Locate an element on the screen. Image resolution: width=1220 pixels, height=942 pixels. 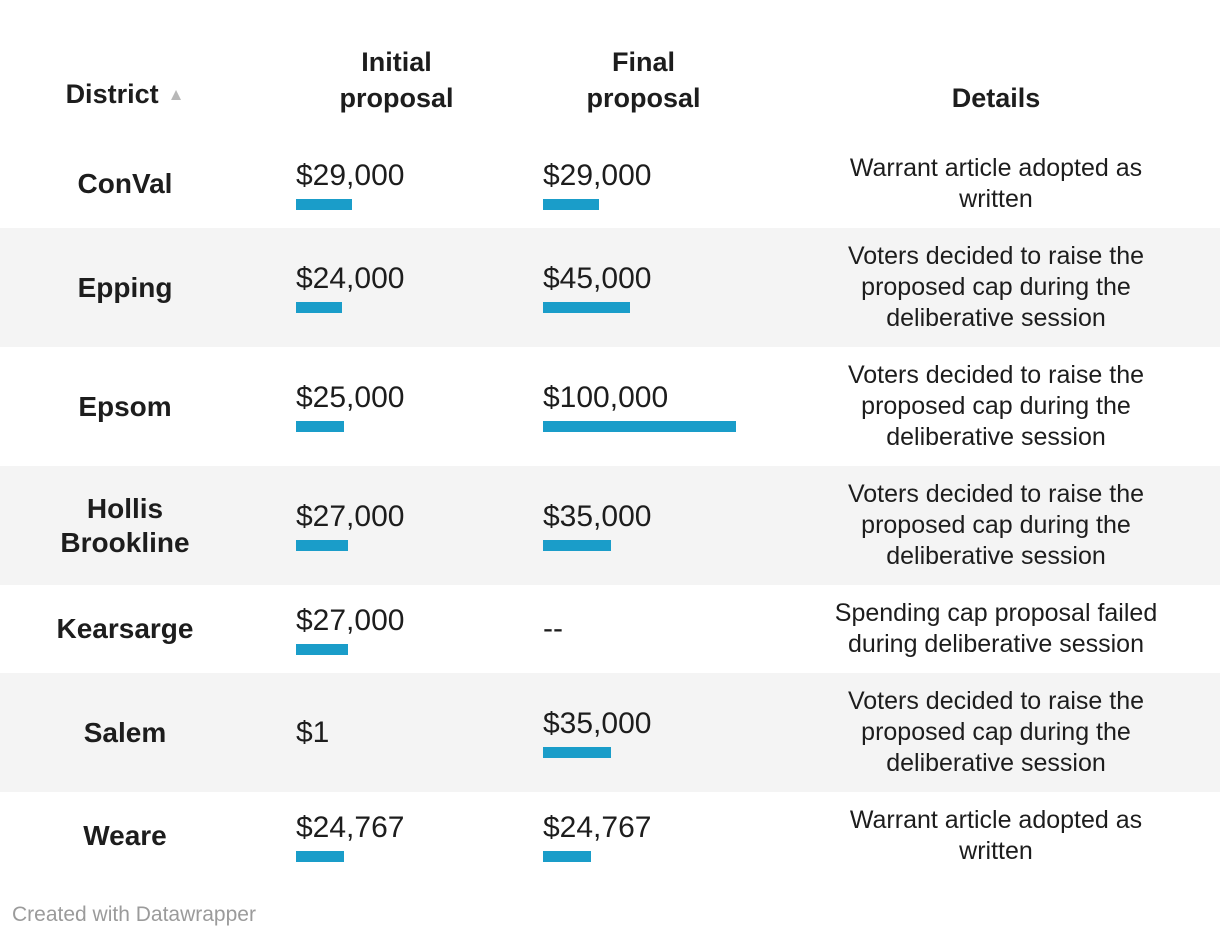
district-cell: ConVal is located at coordinates (125, 184).